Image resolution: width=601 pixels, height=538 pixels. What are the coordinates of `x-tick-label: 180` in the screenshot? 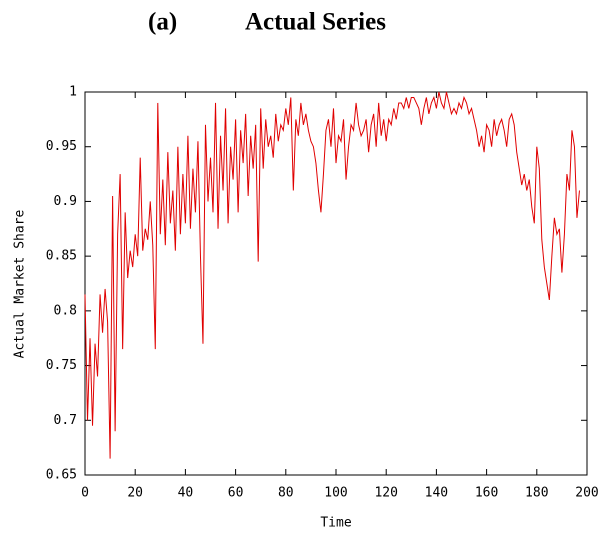 It's located at (536, 493).